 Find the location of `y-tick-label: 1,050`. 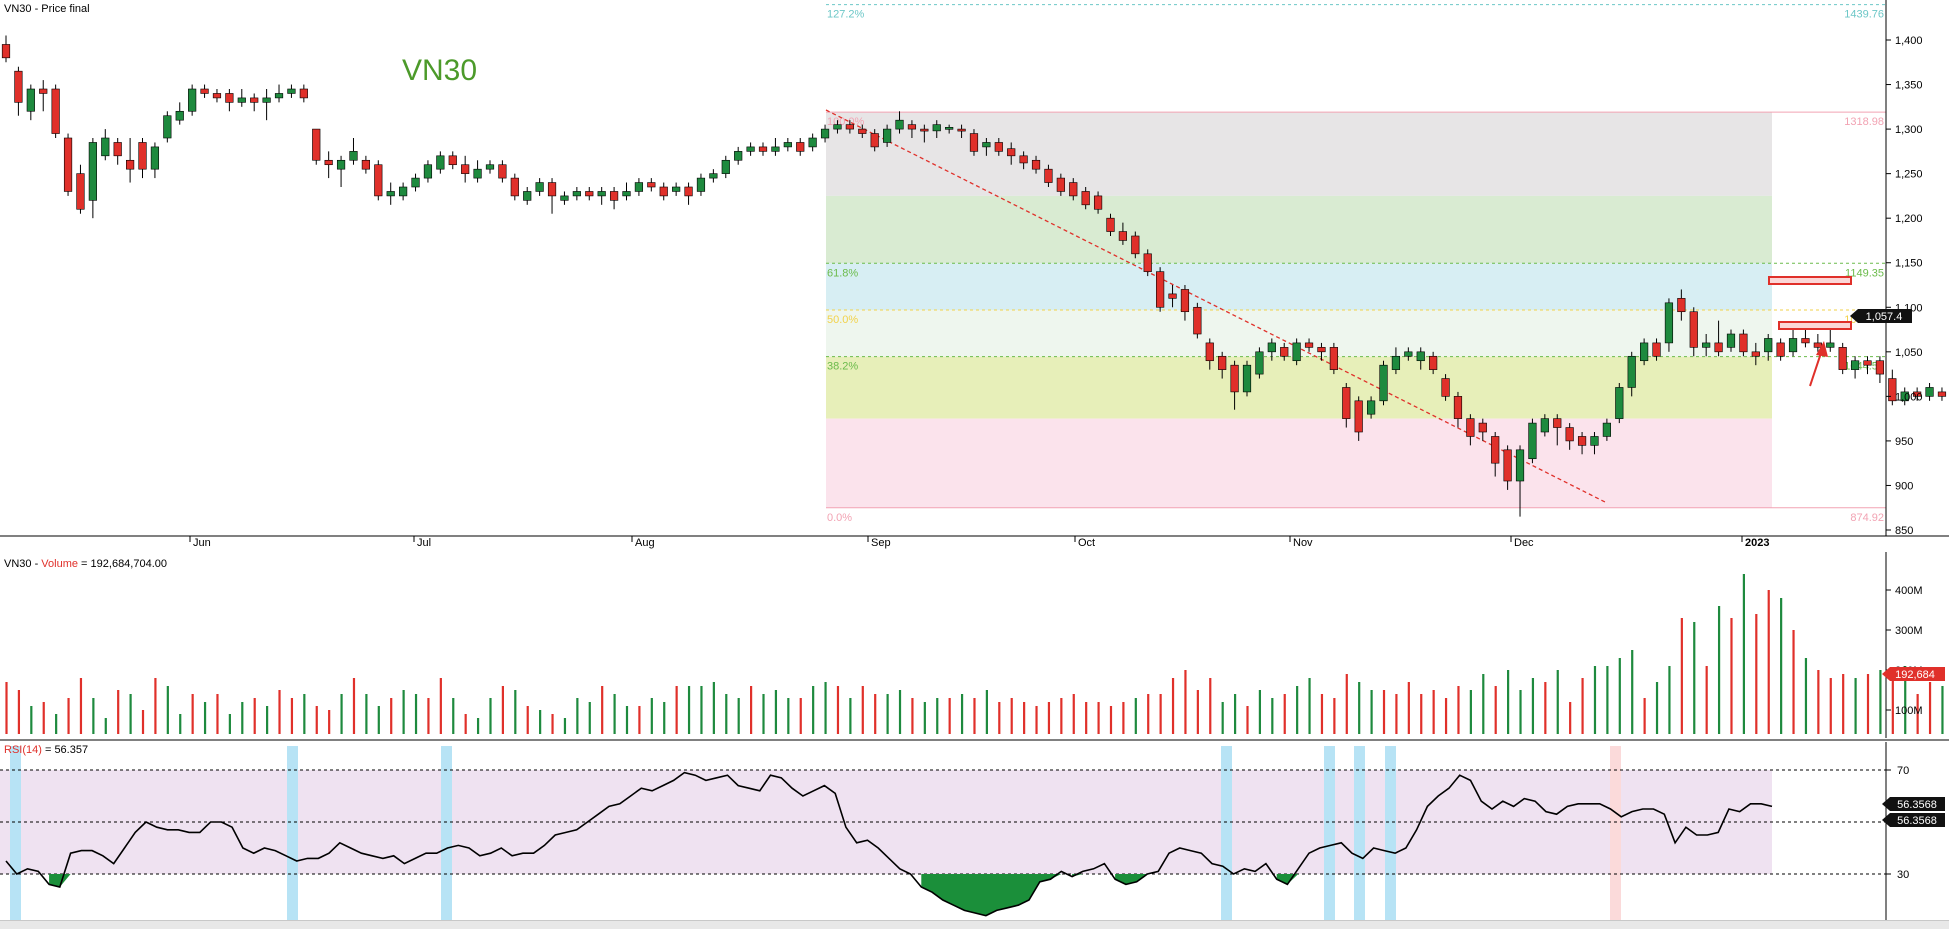

y-tick-label: 1,050 is located at coordinates (1909, 353).